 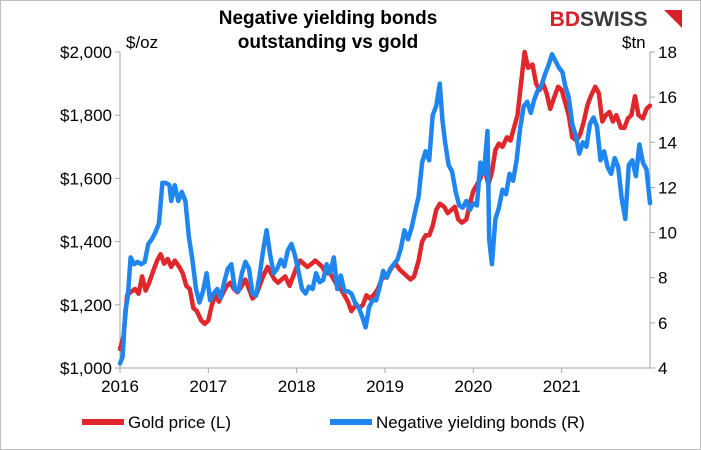 I want to click on left-axis-tick-label: $1,200, so click(x=86, y=305).